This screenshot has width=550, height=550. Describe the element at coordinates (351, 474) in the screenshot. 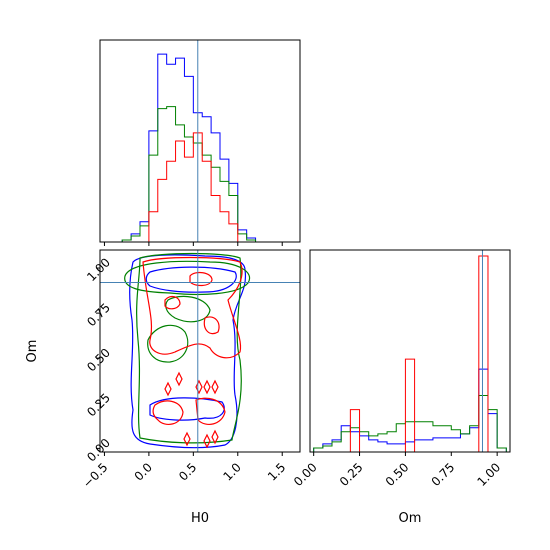

I see `om-xtick-label-1: 0.25` at that location.